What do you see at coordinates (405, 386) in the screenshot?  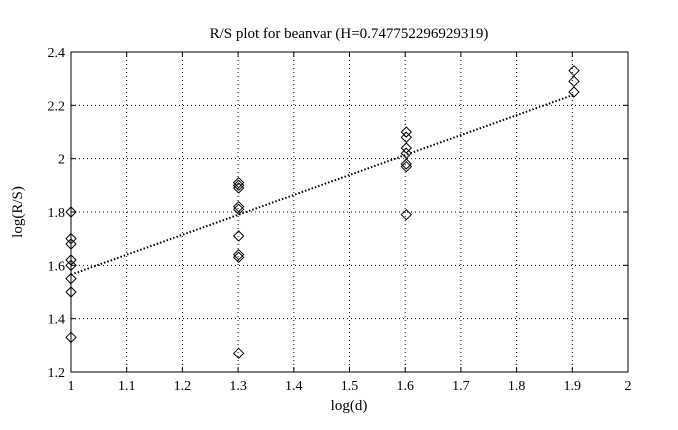 I see `x-tick-label: 1.6` at bounding box center [405, 386].